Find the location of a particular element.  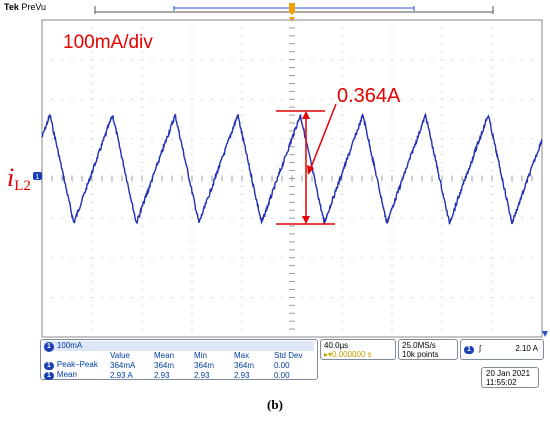

measurement-name: Mean is located at coordinates (66, 374).